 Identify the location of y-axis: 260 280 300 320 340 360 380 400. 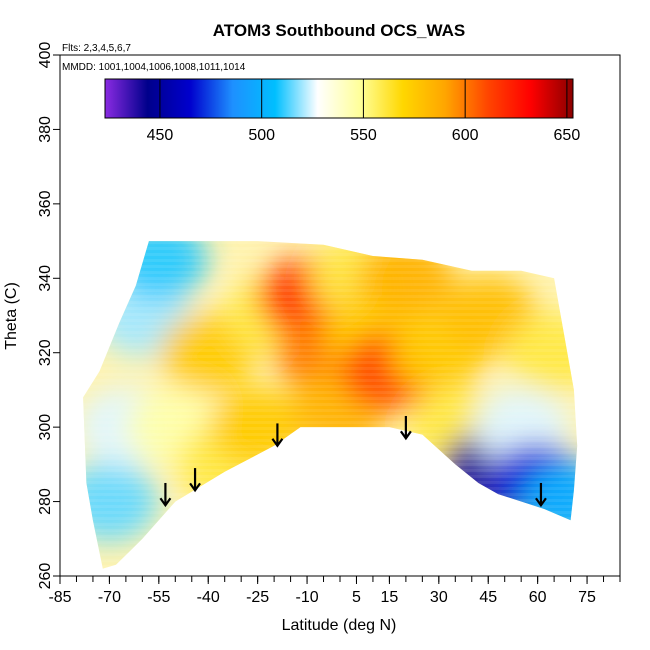
(48, 316).